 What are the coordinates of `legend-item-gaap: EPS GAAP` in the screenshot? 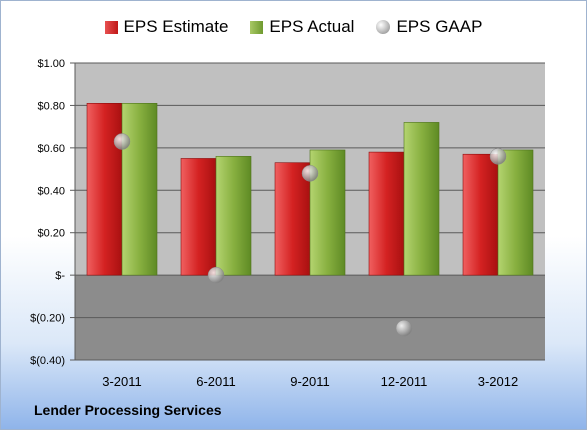 It's located at (429, 27).